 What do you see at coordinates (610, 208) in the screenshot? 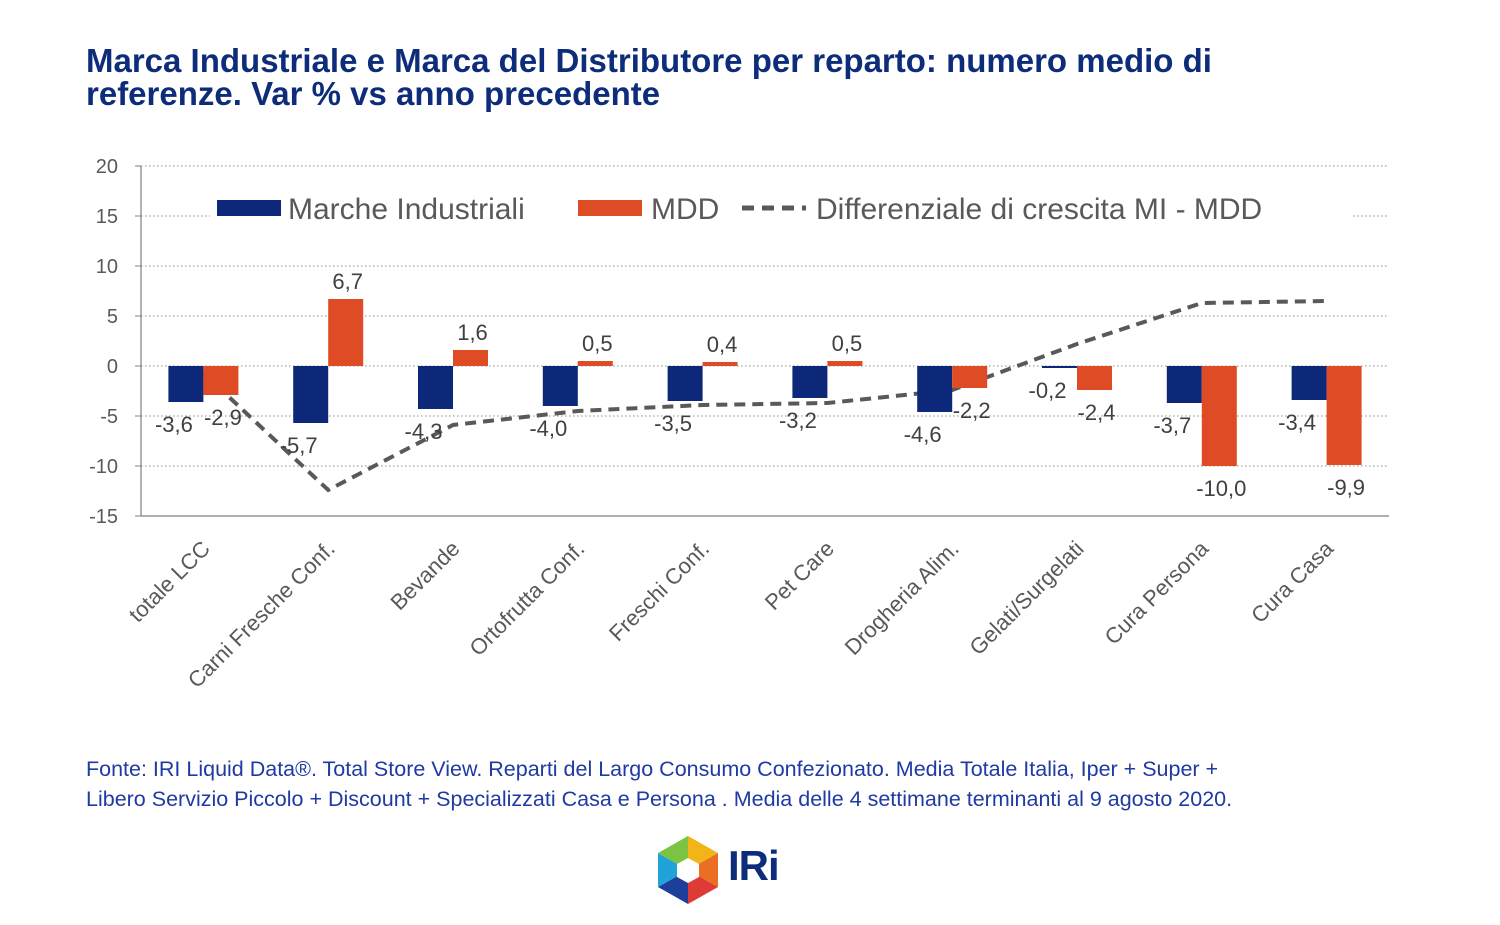
I see `legend-swatch-mdd` at bounding box center [610, 208].